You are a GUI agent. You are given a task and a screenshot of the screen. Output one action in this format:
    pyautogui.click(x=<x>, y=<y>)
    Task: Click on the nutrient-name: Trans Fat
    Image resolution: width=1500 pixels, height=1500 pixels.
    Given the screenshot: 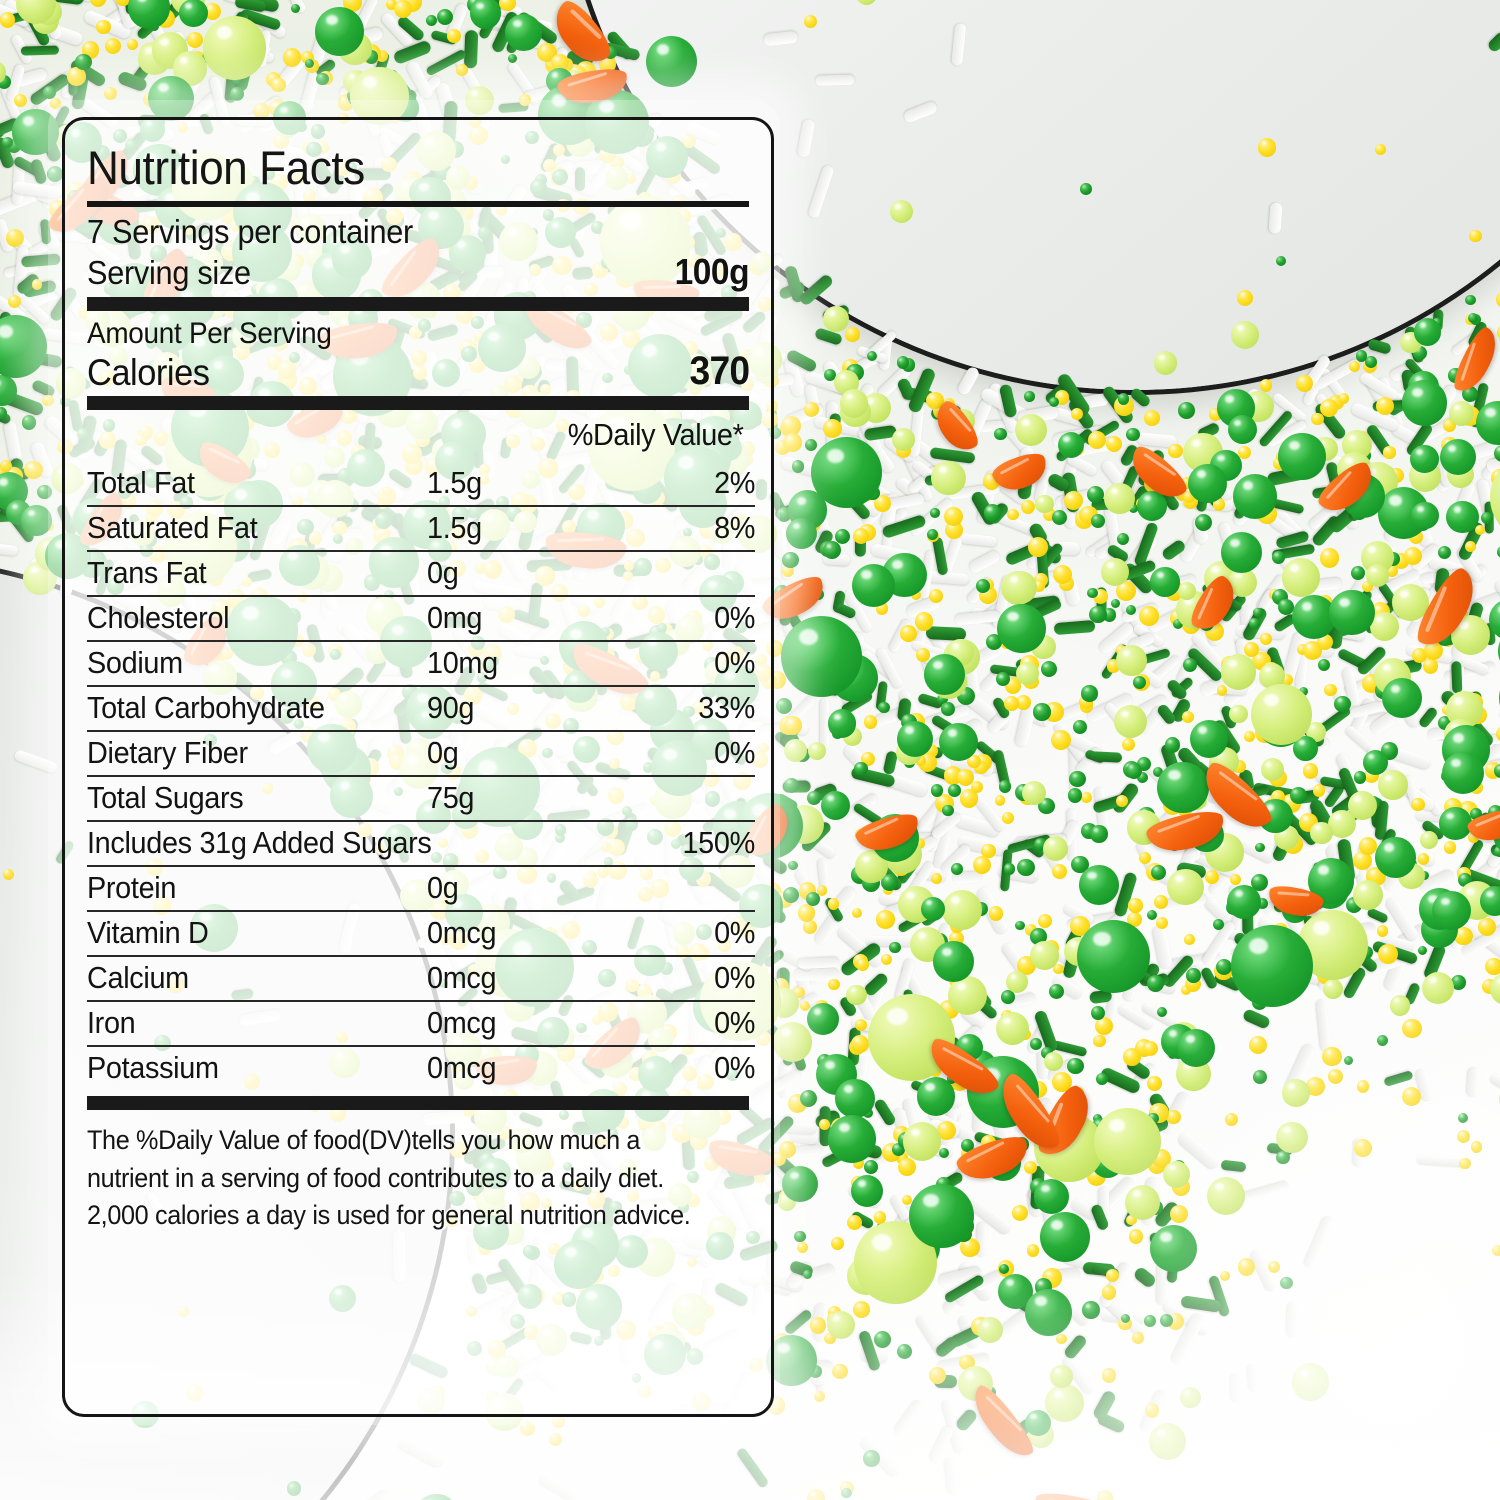 What is the action you would take?
    pyautogui.click(x=257, y=574)
    